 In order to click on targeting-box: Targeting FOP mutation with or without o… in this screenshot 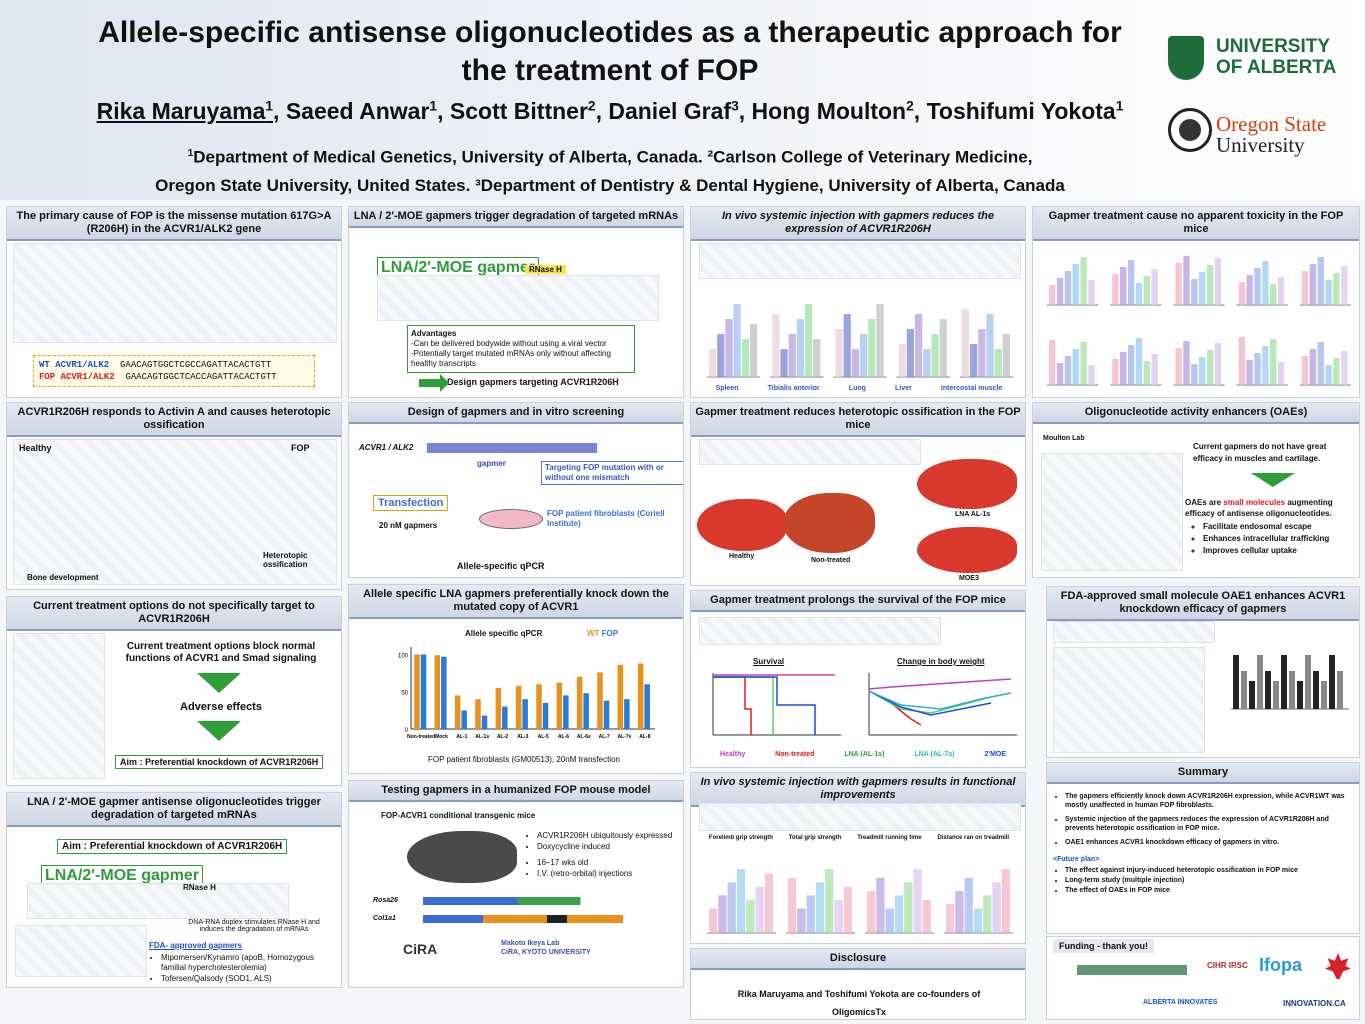, I will do `click(612, 473)`.